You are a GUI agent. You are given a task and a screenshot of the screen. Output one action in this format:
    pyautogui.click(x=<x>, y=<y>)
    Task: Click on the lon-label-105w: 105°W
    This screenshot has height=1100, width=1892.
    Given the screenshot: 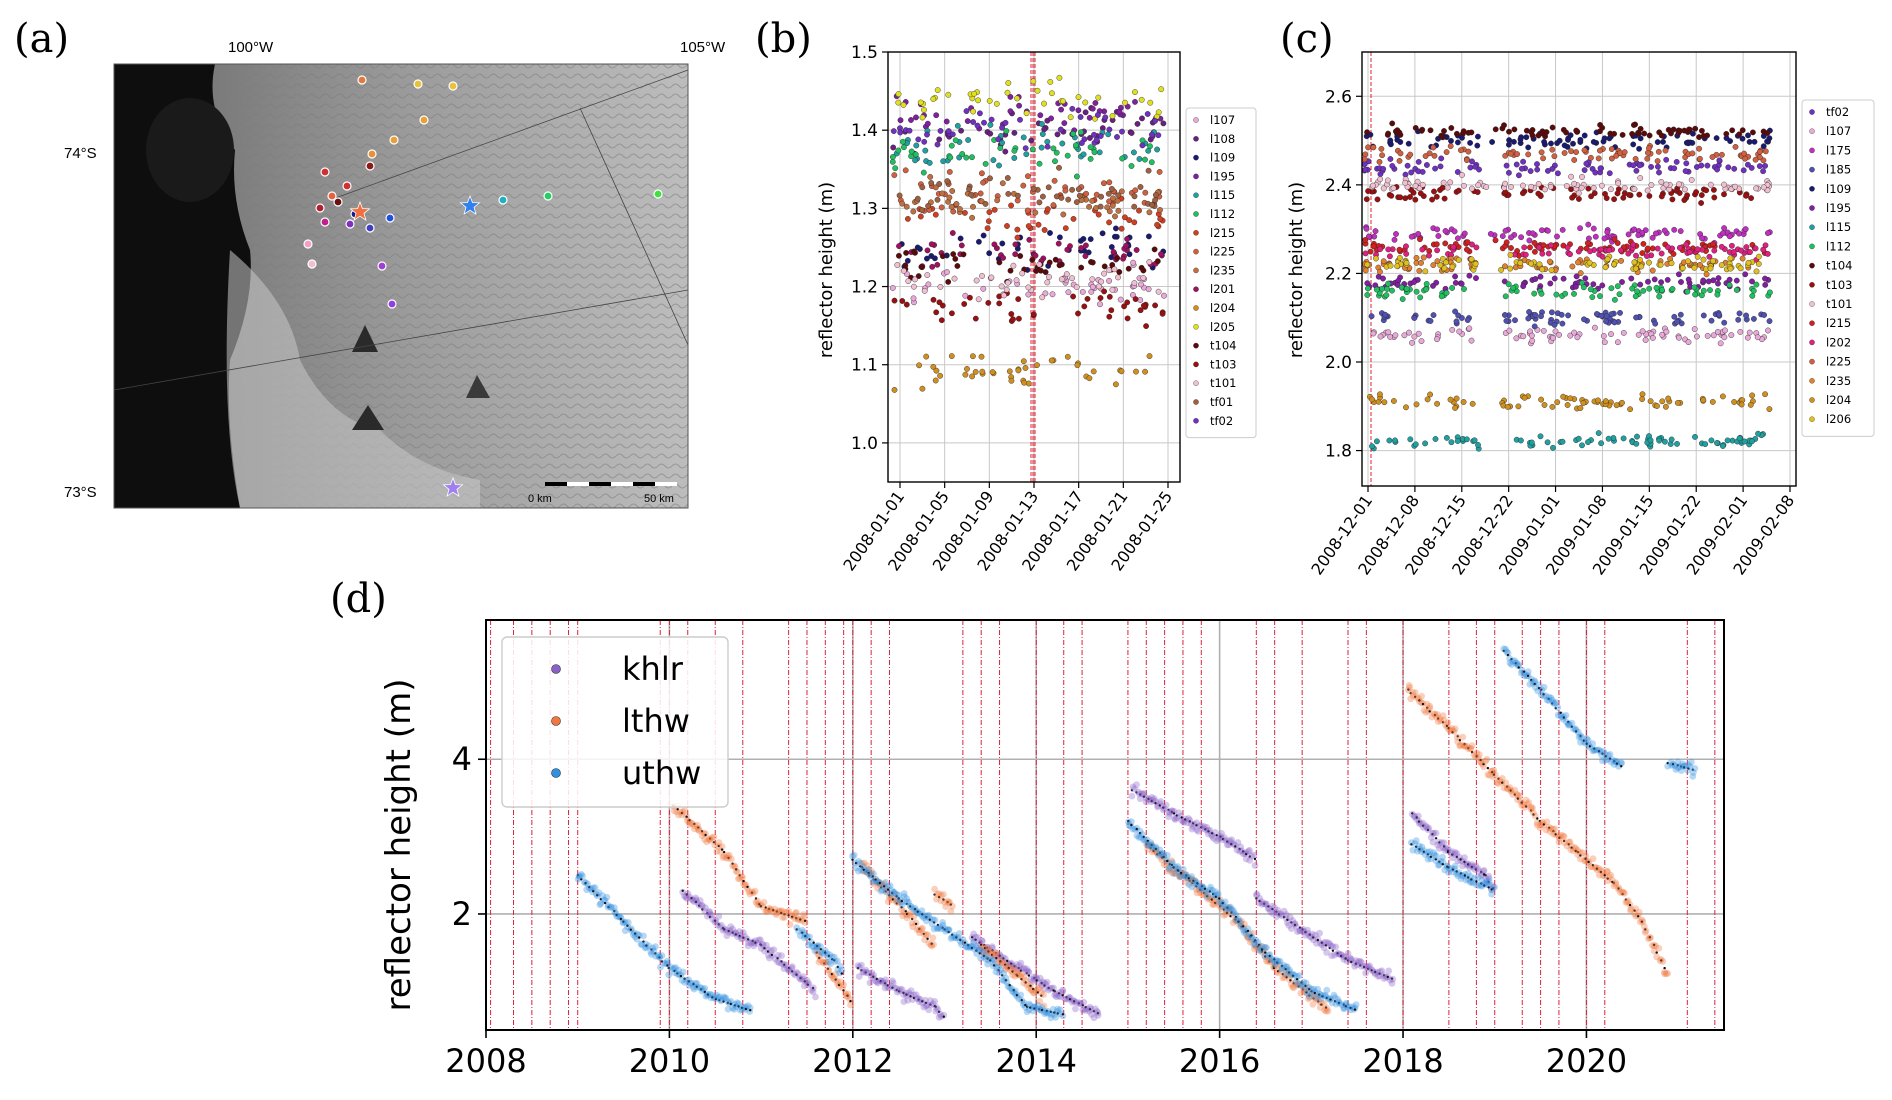 What is the action you would take?
    pyautogui.click(x=703, y=47)
    